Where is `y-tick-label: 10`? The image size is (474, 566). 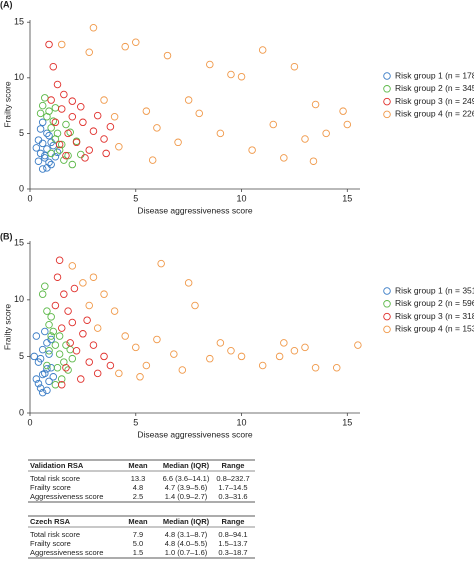
y-tick-label: 10 is located at coordinates (19, 299).